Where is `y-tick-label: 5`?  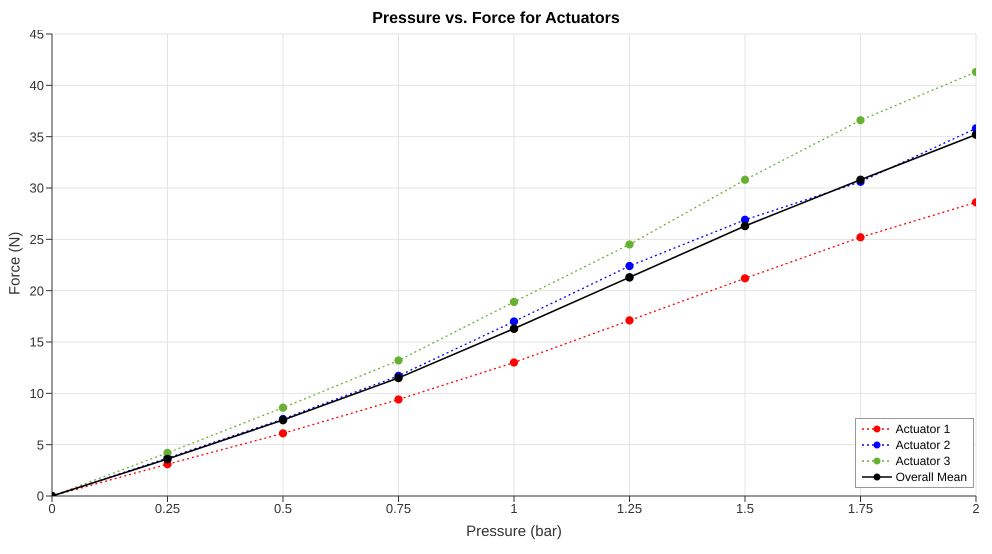 y-tick-label: 5 is located at coordinates (40, 444).